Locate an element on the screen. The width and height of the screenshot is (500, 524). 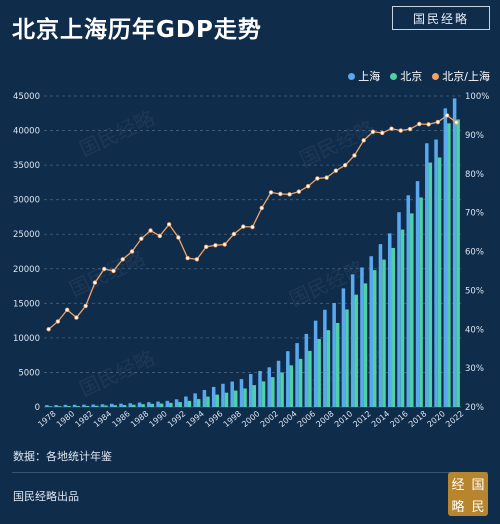
page-title: 北京上海历年GDP走势 is located at coordinates (137, 30).